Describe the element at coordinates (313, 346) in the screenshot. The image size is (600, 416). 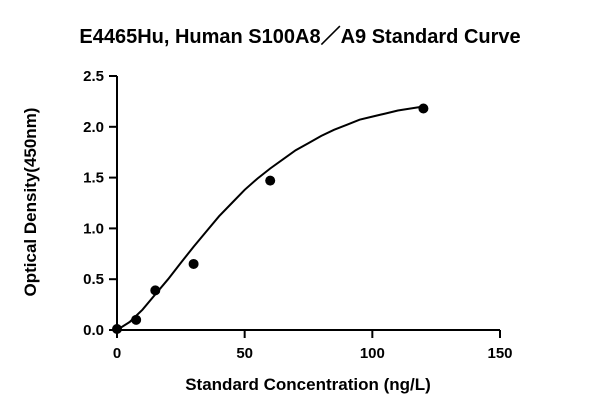
I see `x-ticks: 0 50 100 150` at that location.